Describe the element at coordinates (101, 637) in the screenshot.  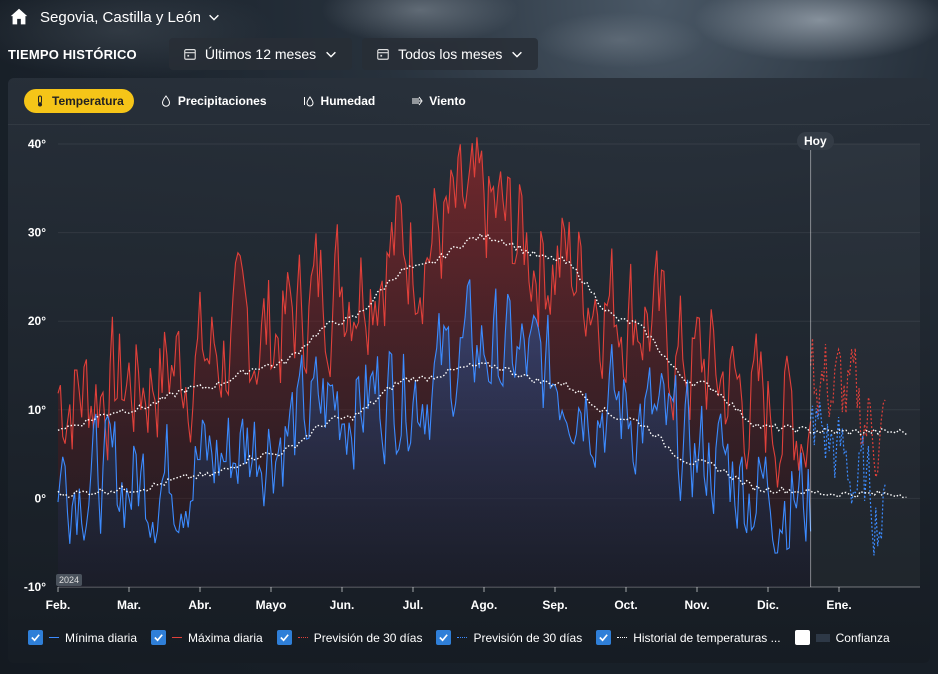
I see `legend-label: Mínima diaria` at that location.